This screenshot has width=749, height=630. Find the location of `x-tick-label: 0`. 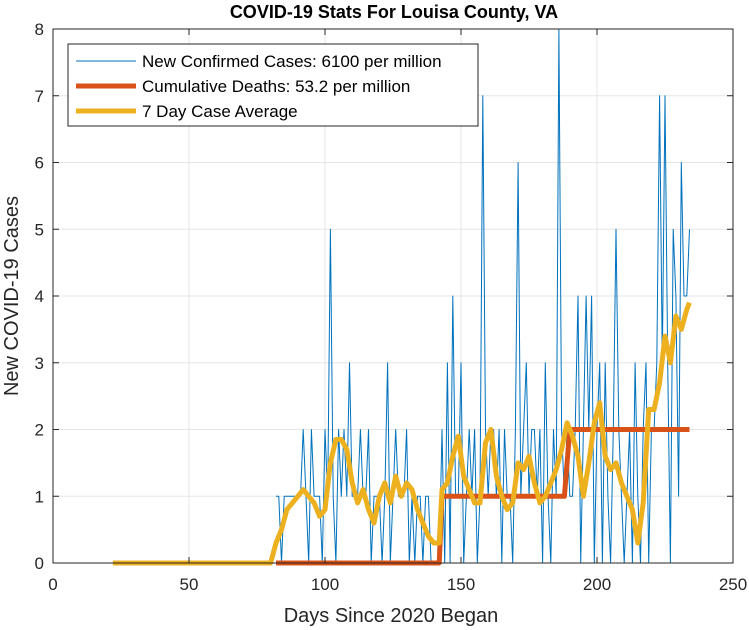

x-tick-label: 0 is located at coordinates (52, 584).